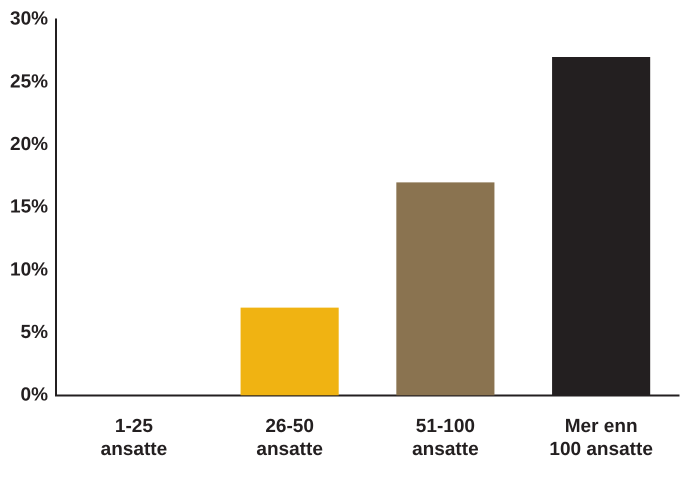 The height and width of the screenshot is (485, 683). What do you see at coordinates (29, 144) in the screenshot?
I see `y-tick-label: 20%` at bounding box center [29, 144].